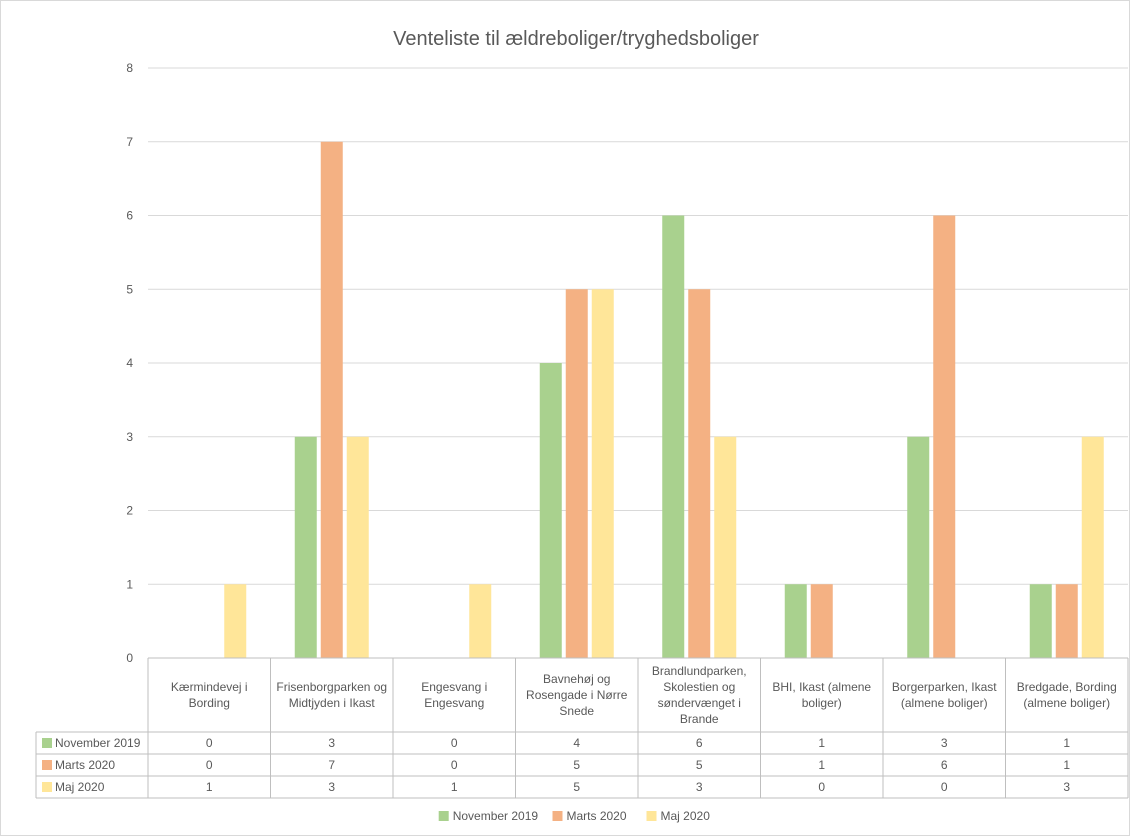 The image size is (1130, 836). I want to click on y-tick-label: 7, so click(129, 142).